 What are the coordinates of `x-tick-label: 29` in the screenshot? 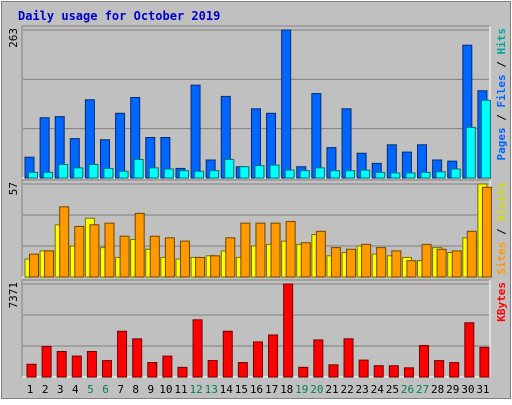 It's located at (452, 389).